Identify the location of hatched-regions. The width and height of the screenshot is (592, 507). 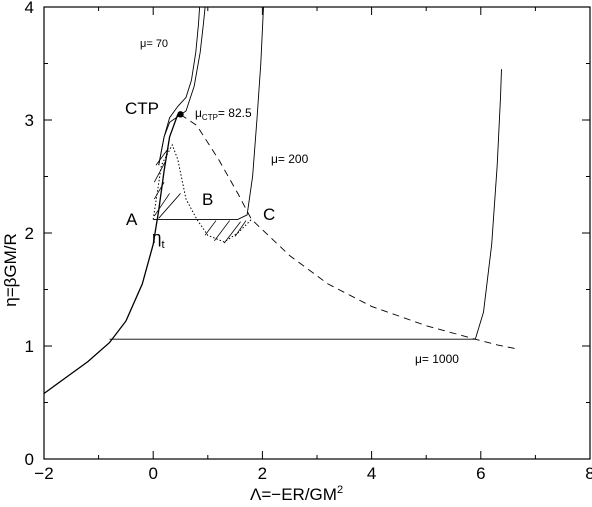
(200, 196).